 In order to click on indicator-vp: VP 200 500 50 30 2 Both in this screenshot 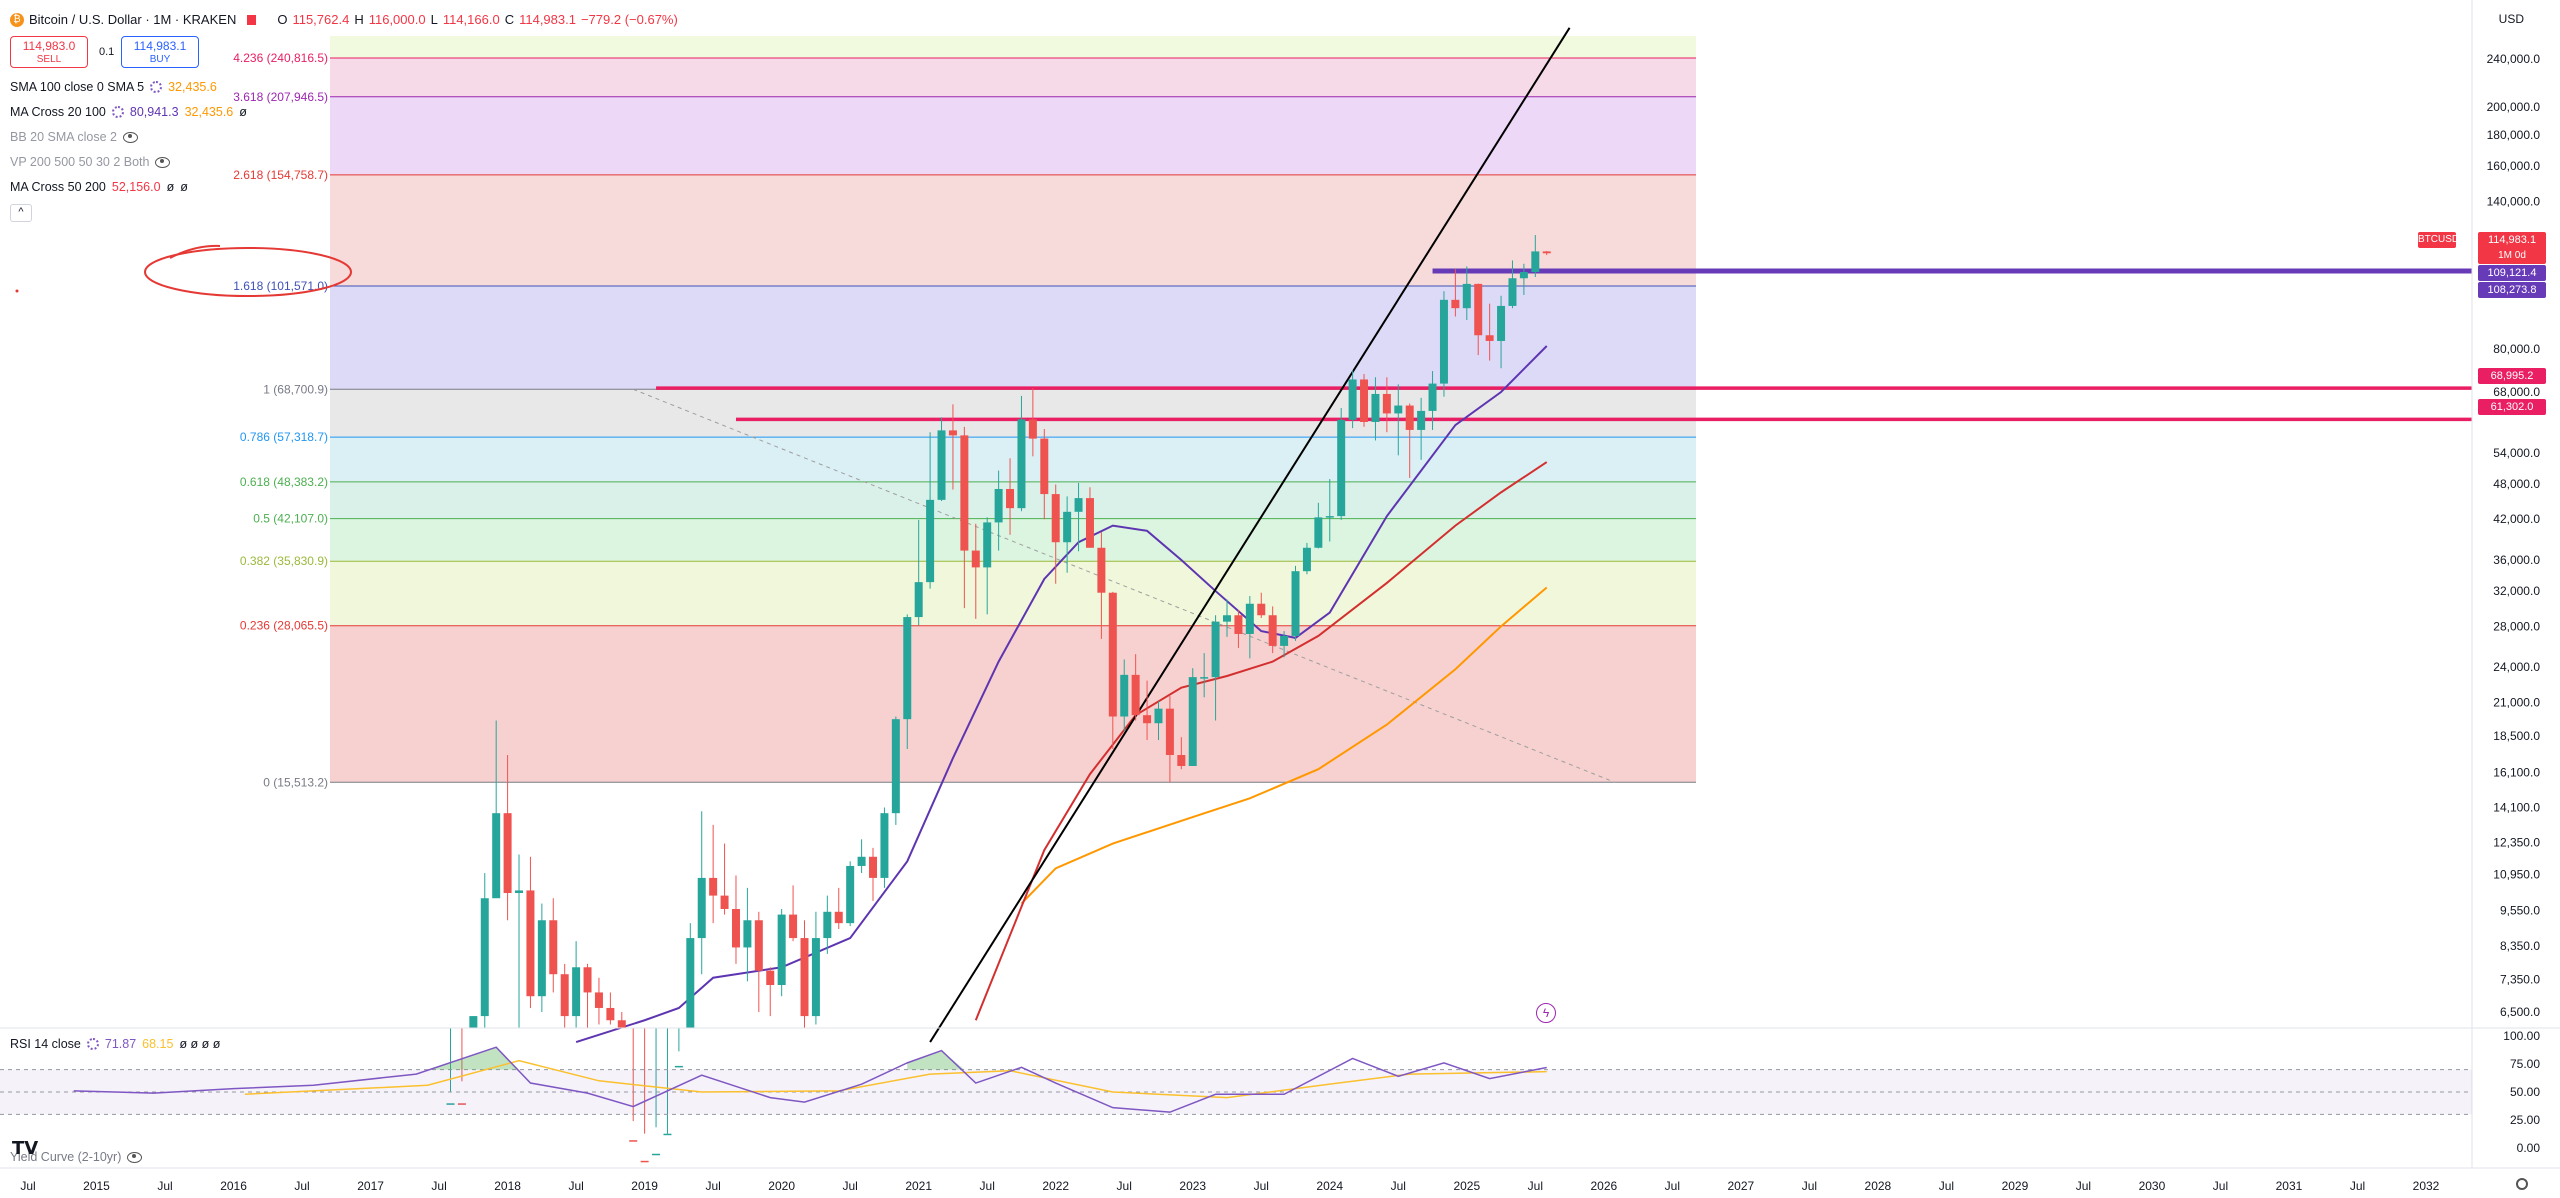, I will do `click(90, 162)`.